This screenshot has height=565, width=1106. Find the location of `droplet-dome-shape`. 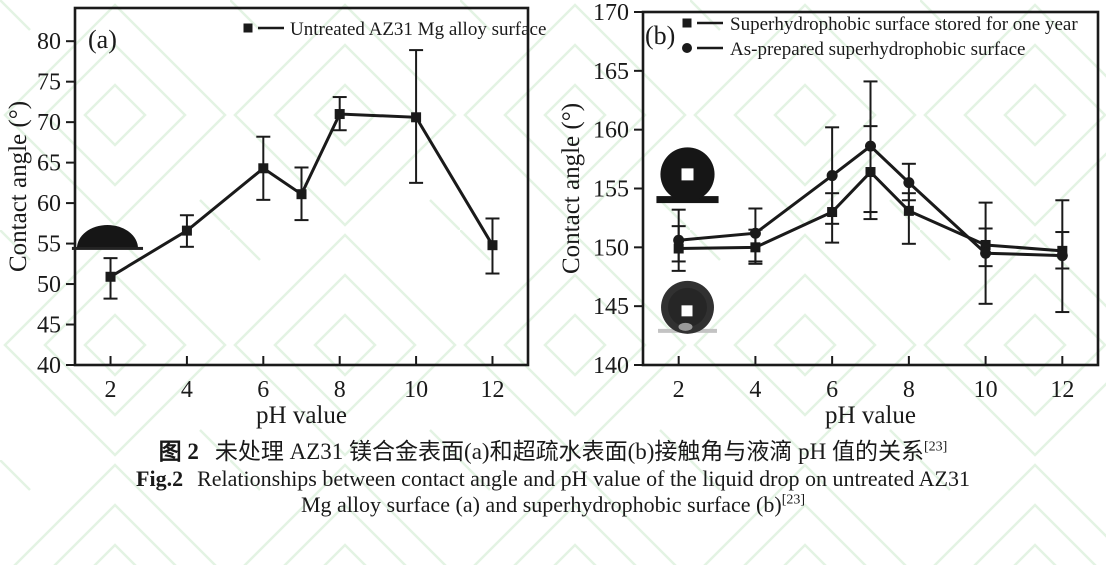

droplet-dome-shape is located at coordinates (107, 236).